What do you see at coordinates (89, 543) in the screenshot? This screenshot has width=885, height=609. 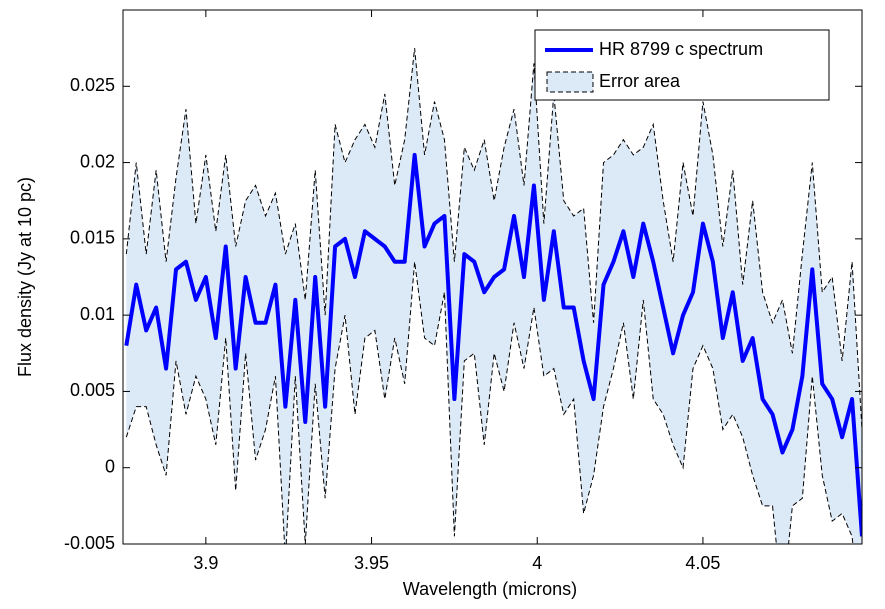 I see `y-tick-label: -0.005` at bounding box center [89, 543].